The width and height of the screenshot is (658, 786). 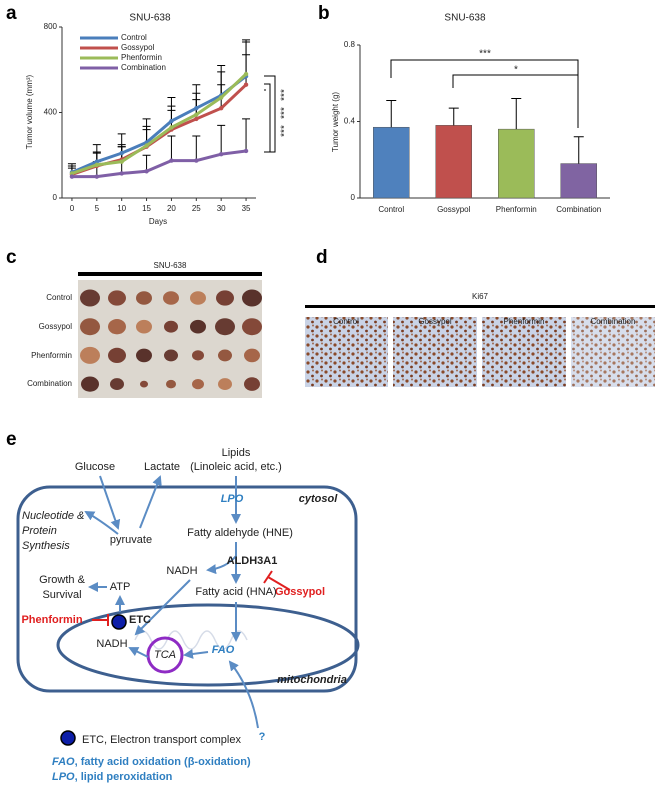 I want to click on node-label: ETC, so click(x=140, y=620).